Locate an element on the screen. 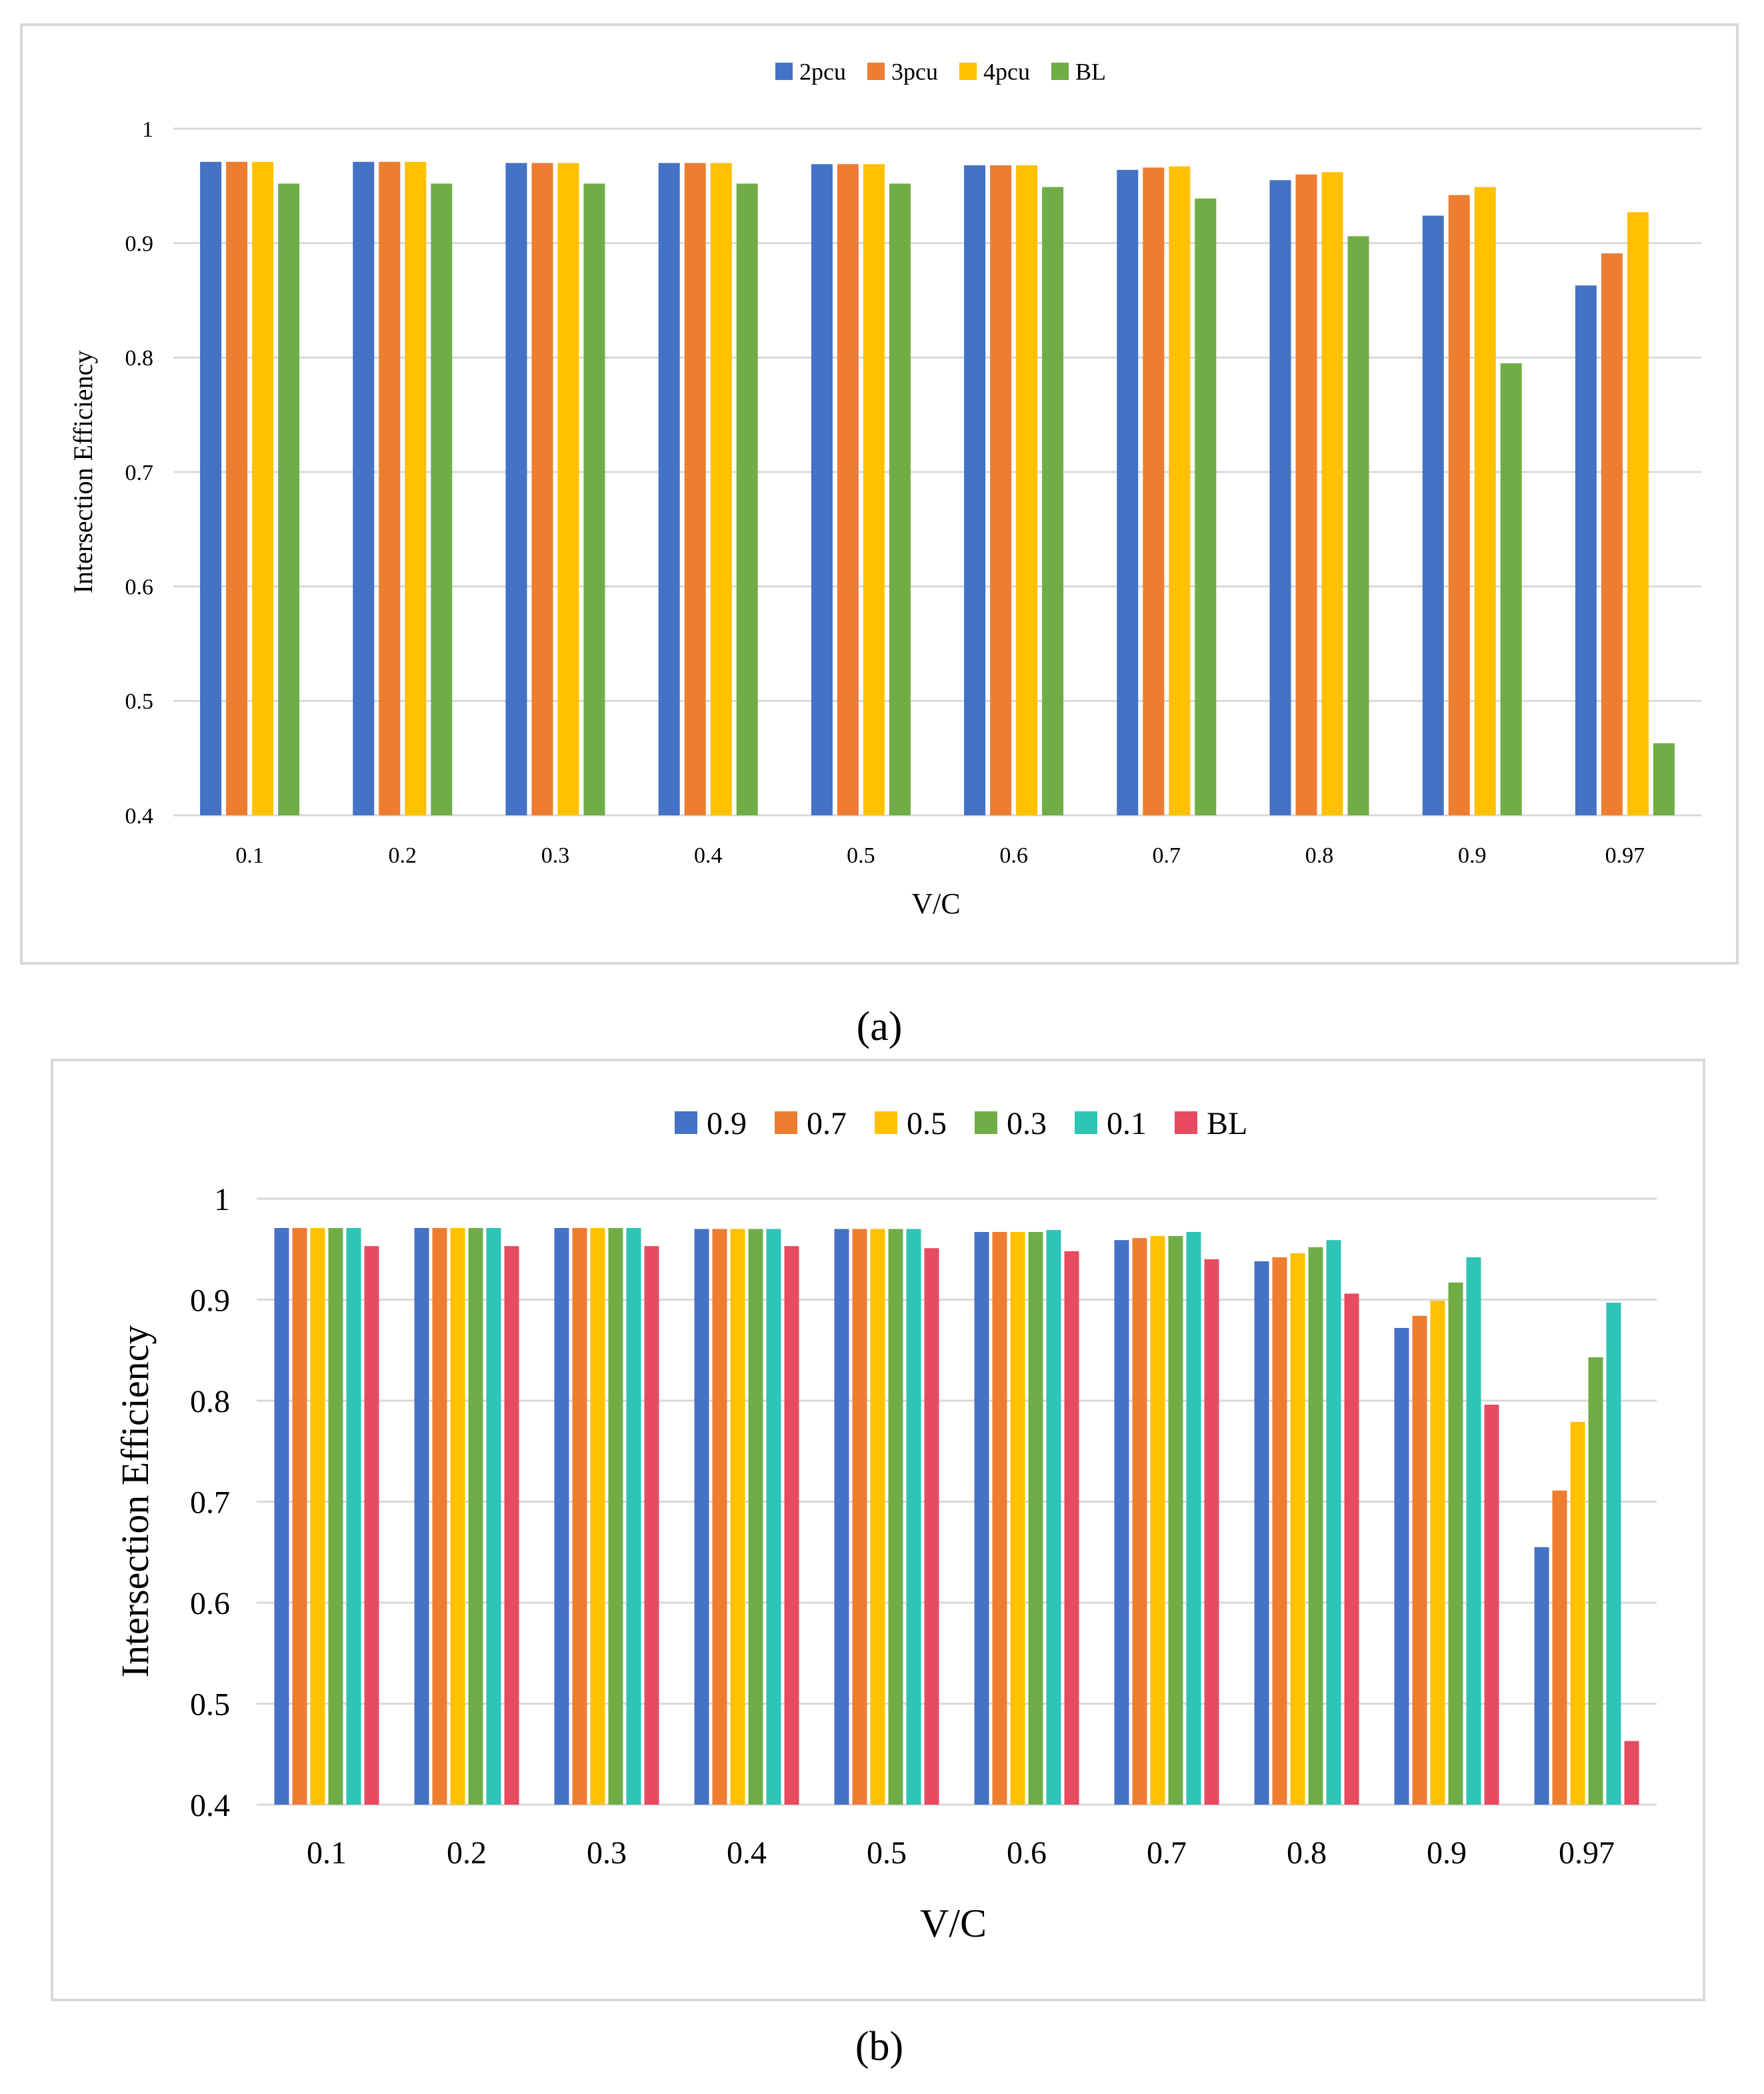 The height and width of the screenshot is (2094, 1764). chart-a-y-axis-label: Intersection Efficiency is located at coordinates (83, 472).